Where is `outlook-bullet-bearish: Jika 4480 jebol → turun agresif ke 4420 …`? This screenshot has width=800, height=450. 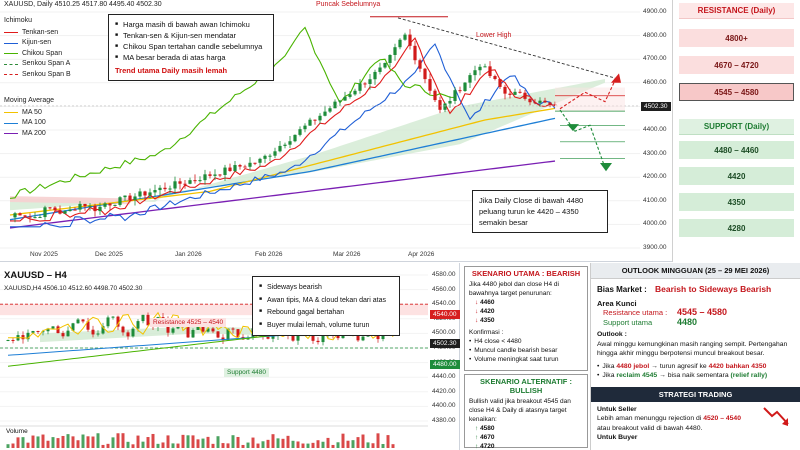
outlook-bullet-bearish: Jika 4480 jebol → turun agresif ke 4420 … is located at coordinates (695, 367).